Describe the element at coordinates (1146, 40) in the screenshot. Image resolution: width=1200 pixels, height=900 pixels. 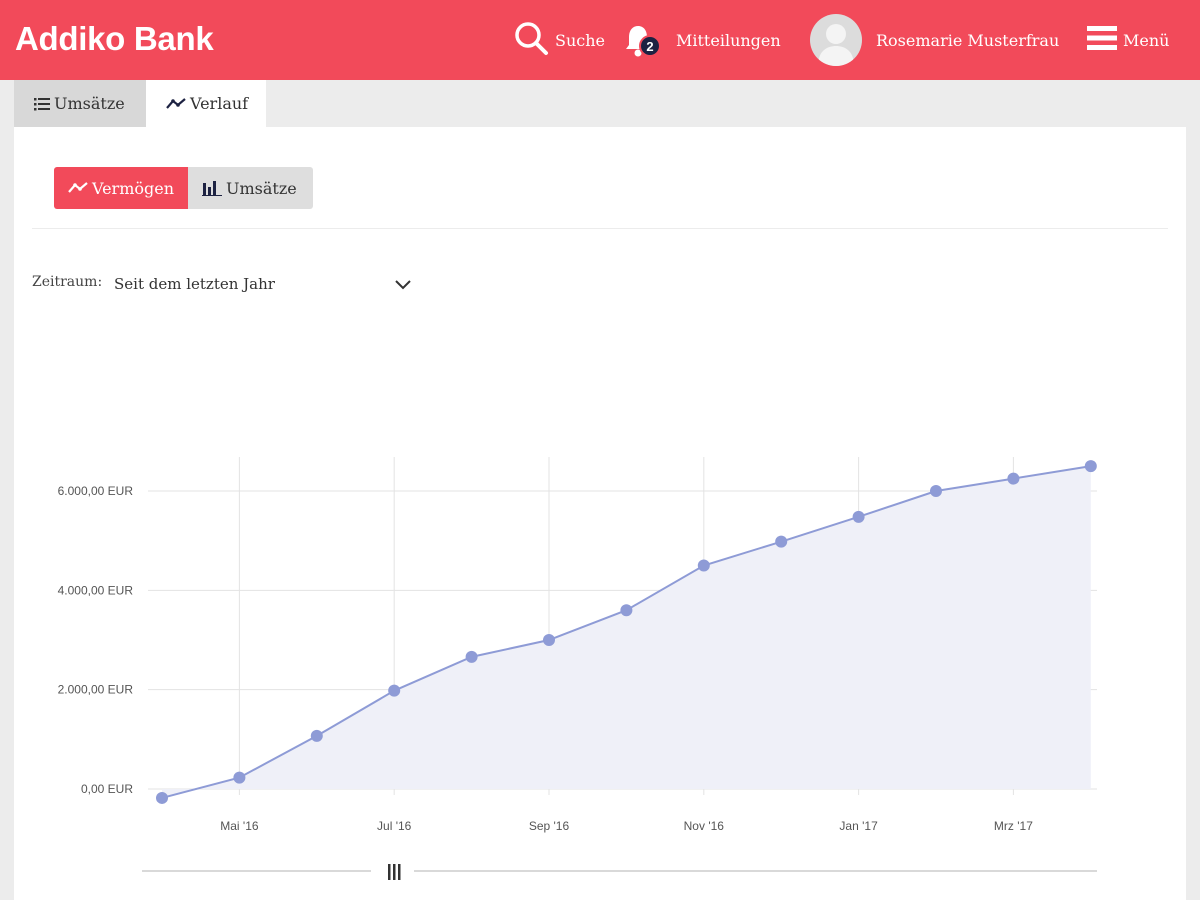
I see `menu-label: Menü` at that location.